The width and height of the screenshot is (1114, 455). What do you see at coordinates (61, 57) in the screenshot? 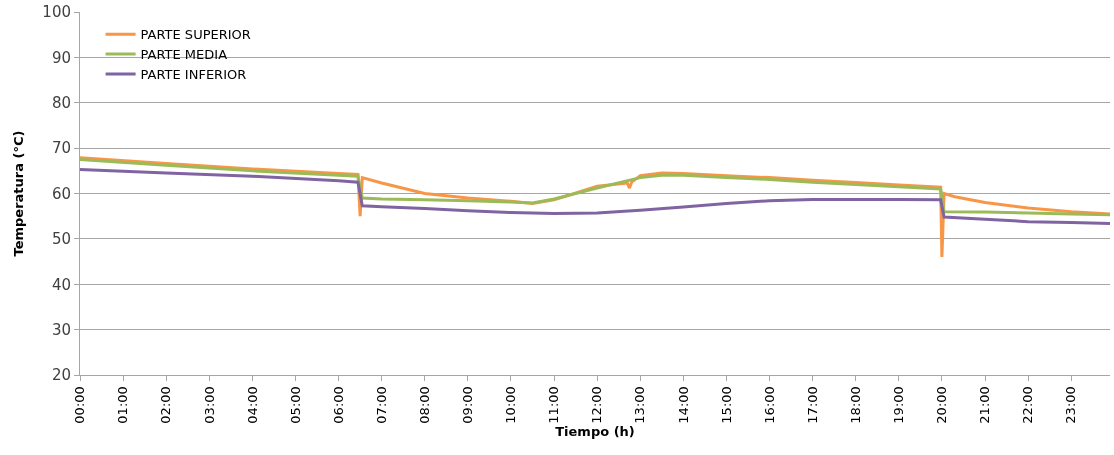
I see `y-tick-label: 90` at bounding box center [61, 57].